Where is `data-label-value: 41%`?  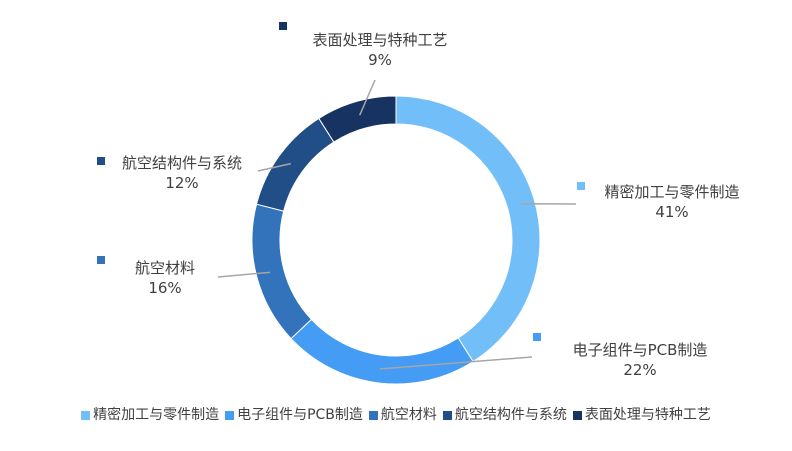 data-label-value: 41% is located at coordinates (672, 212).